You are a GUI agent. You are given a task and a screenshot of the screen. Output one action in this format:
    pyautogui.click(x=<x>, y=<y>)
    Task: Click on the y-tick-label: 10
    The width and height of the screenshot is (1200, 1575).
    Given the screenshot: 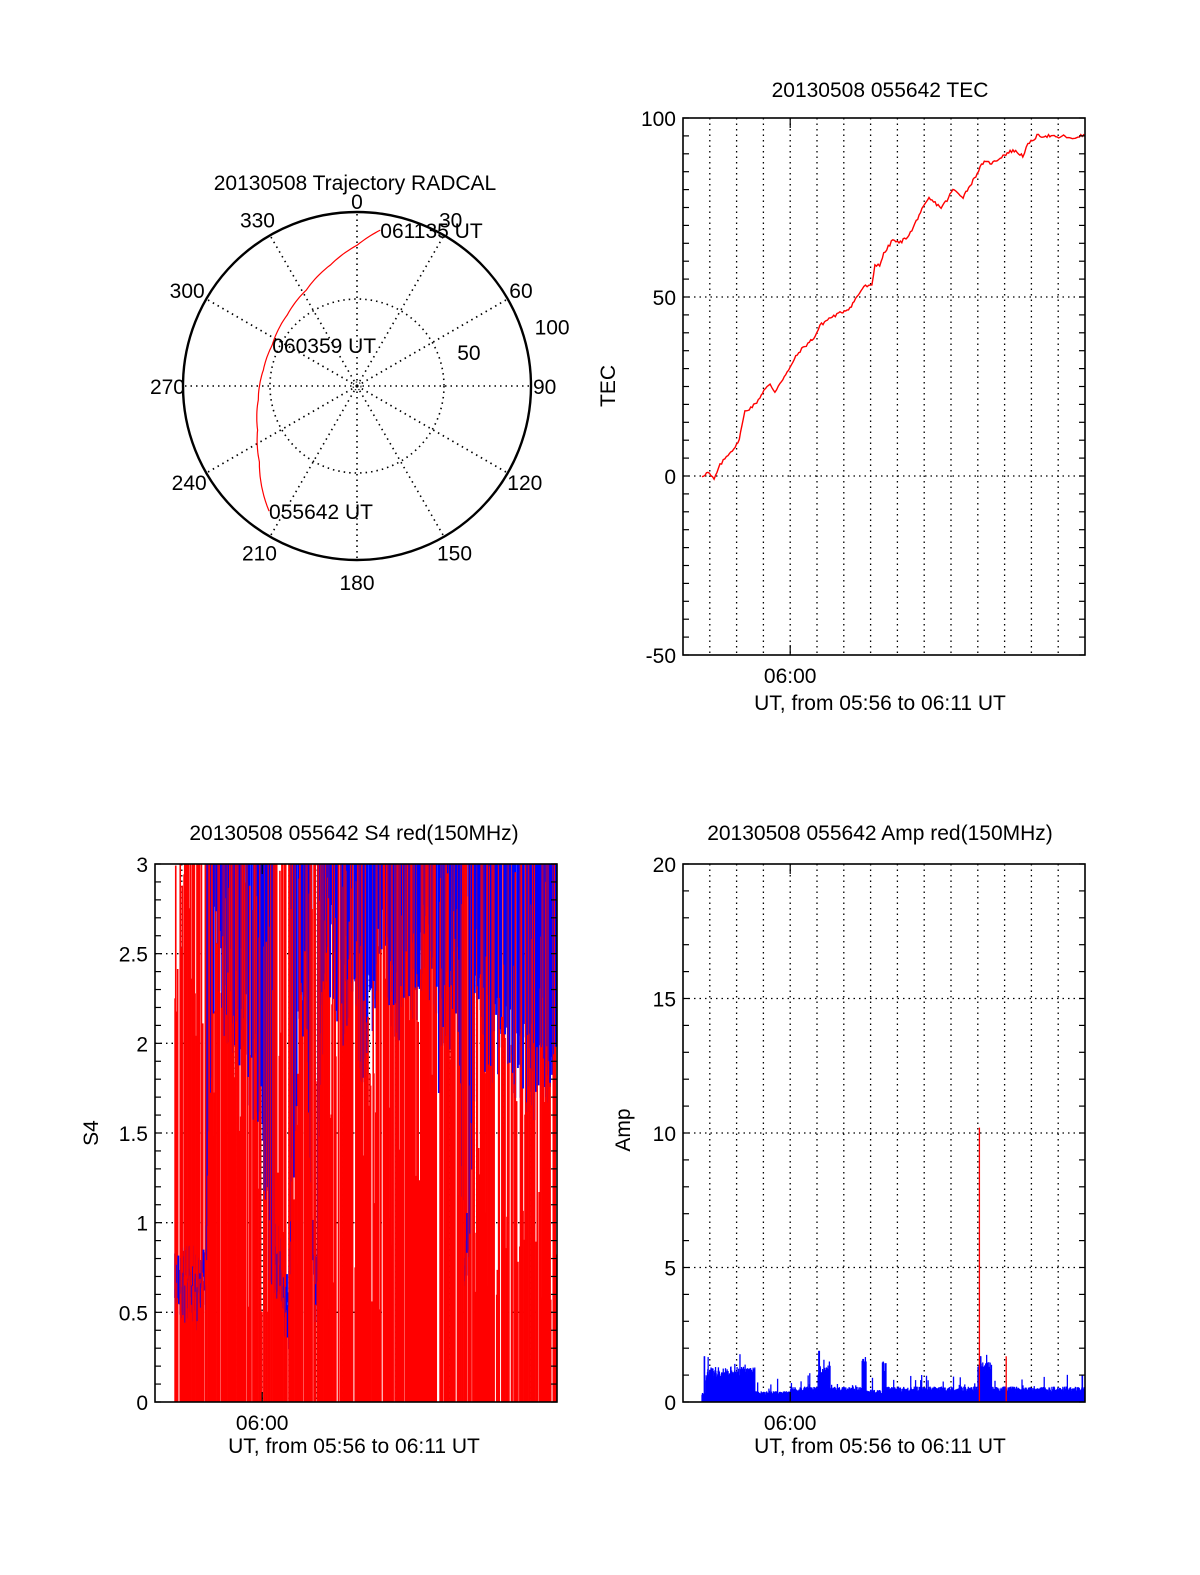 What is the action you would take?
    pyautogui.click(x=664, y=1134)
    